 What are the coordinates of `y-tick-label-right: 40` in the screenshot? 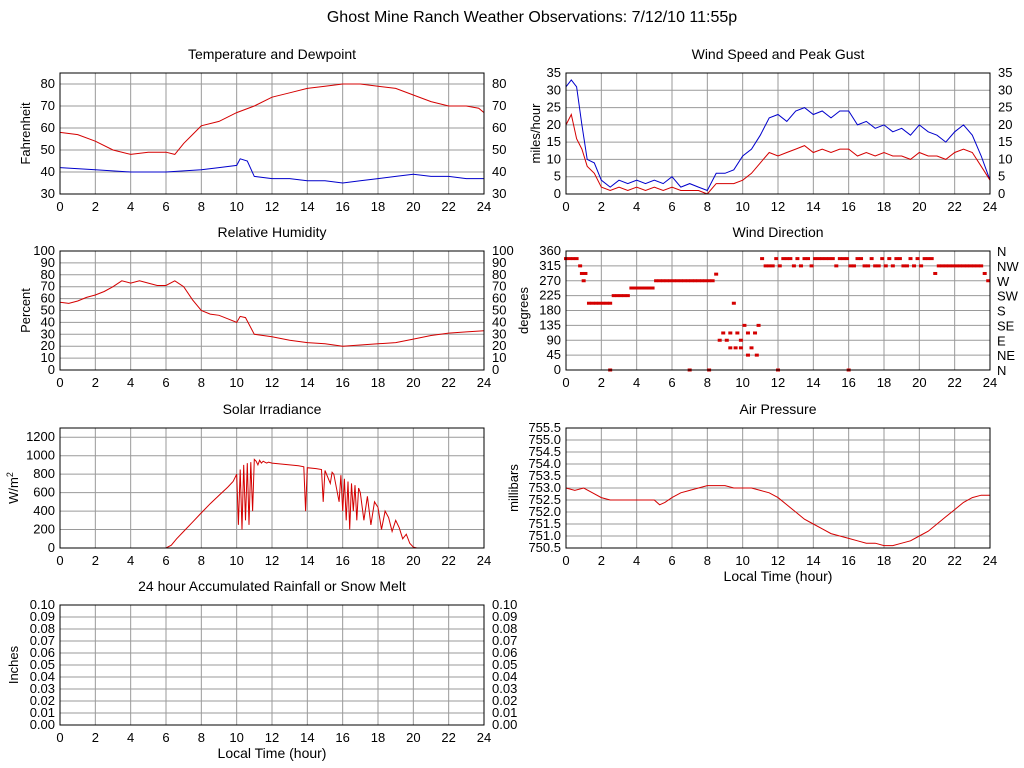 It's located at (499, 171).